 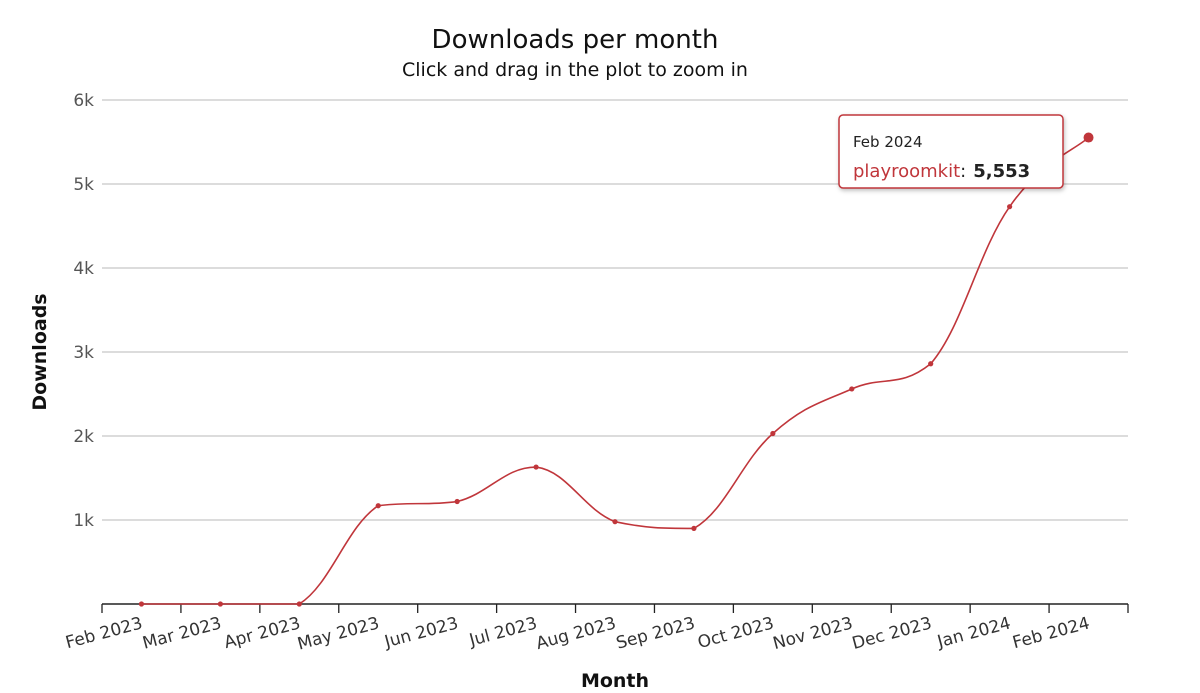 What do you see at coordinates (736, 634) in the screenshot?
I see `x-tick-label: Oct 2023` at bounding box center [736, 634].